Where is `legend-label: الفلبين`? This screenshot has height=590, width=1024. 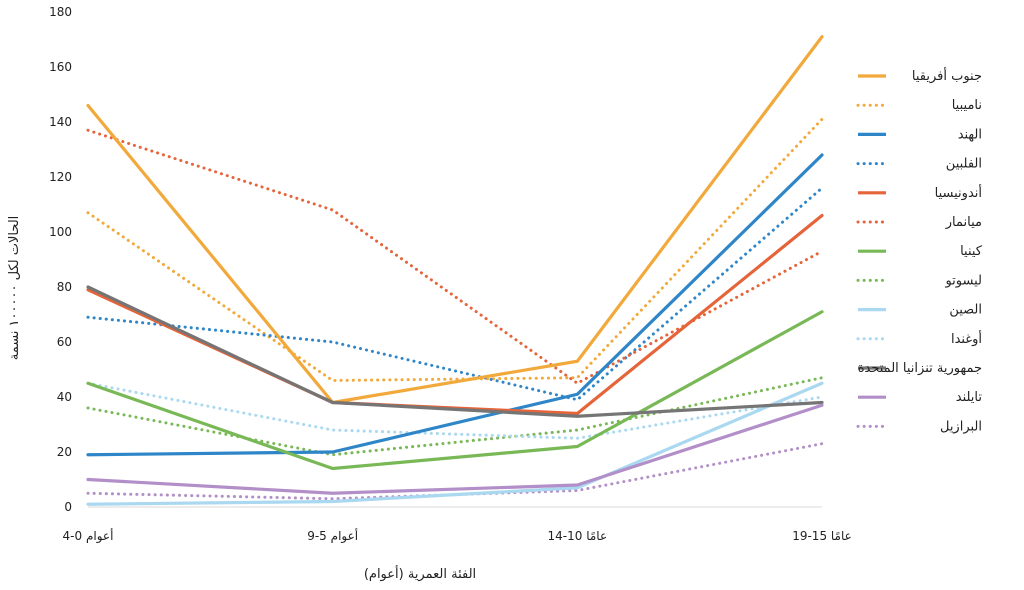 legend-label: الفلبين is located at coordinates (964, 164).